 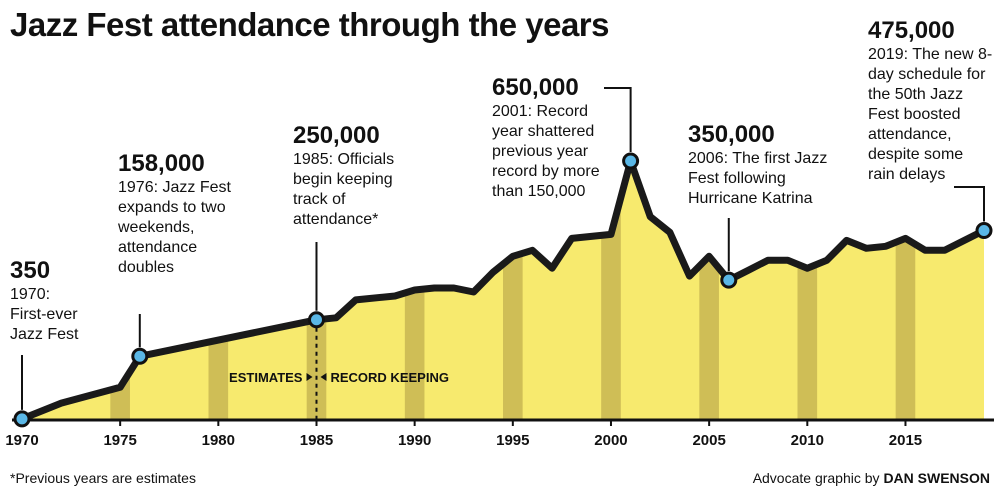 I want to click on annotation-value: 650,000, so click(x=535, y=87).